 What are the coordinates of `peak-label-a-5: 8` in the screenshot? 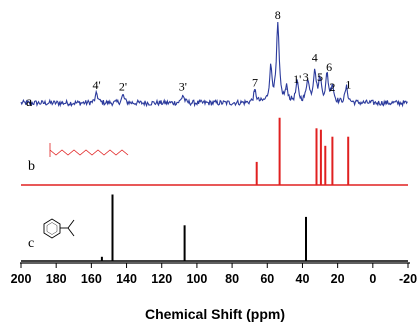 It's located at (278, 15).